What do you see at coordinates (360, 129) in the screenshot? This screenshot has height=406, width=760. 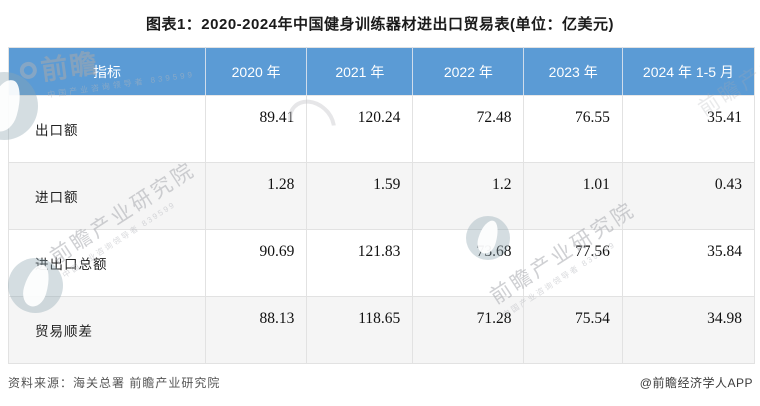 I see `cell-value: 120.24` at bounding box center [360, 129].